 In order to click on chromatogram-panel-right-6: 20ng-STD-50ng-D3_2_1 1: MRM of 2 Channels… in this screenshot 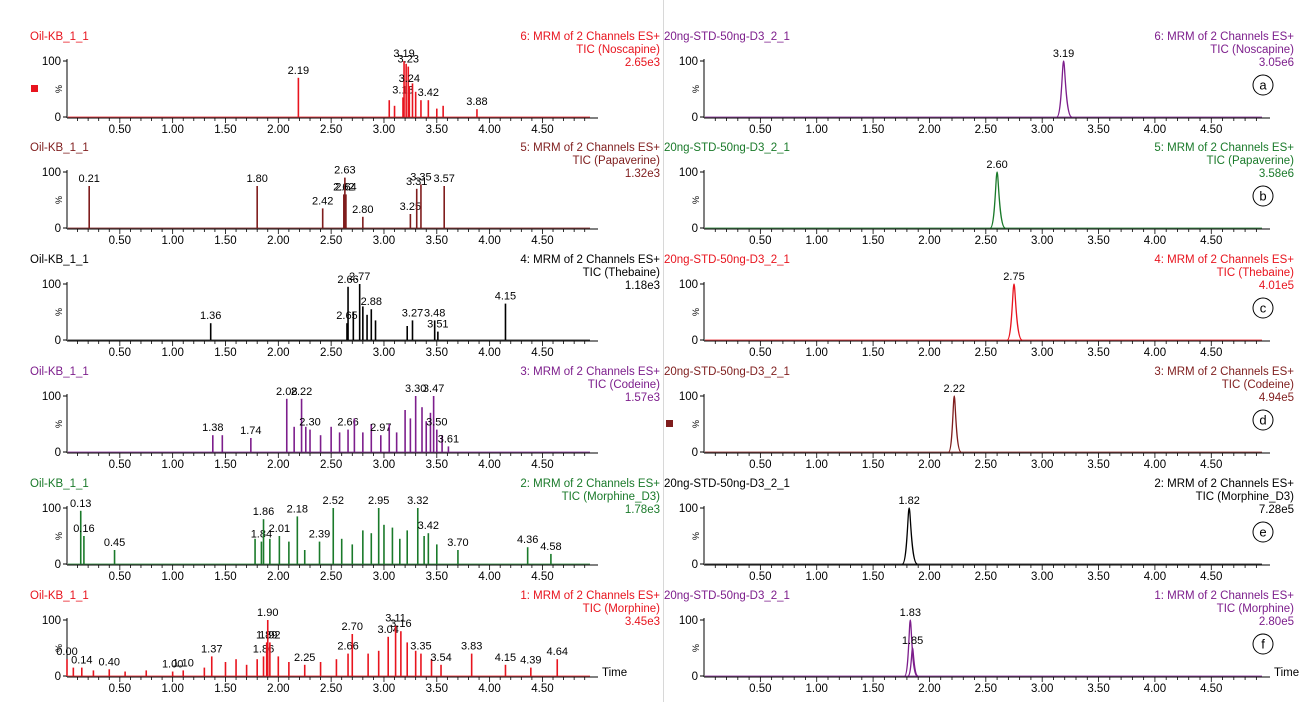, I will do `click(981, 642)`.